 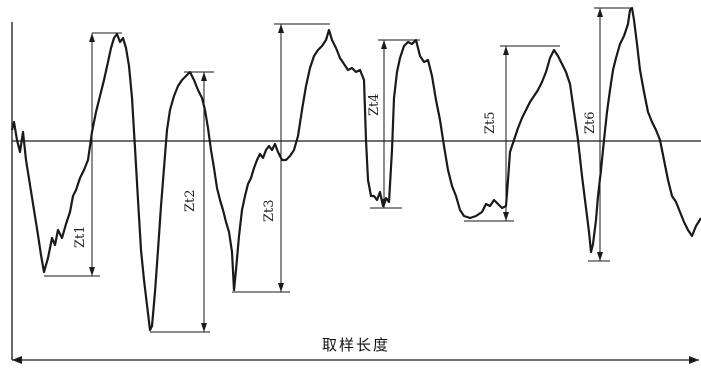 What do you see at coordinates (281, 158) in the screenshot?
I see `zt3-dimension: Zt3` at bounding box center [281, 158].